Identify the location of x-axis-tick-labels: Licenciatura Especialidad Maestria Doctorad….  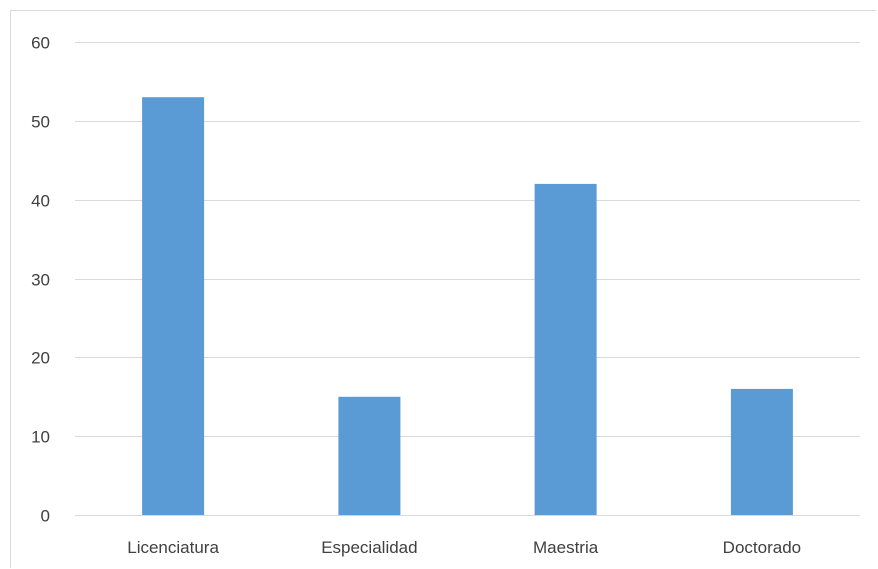
(464, 547).